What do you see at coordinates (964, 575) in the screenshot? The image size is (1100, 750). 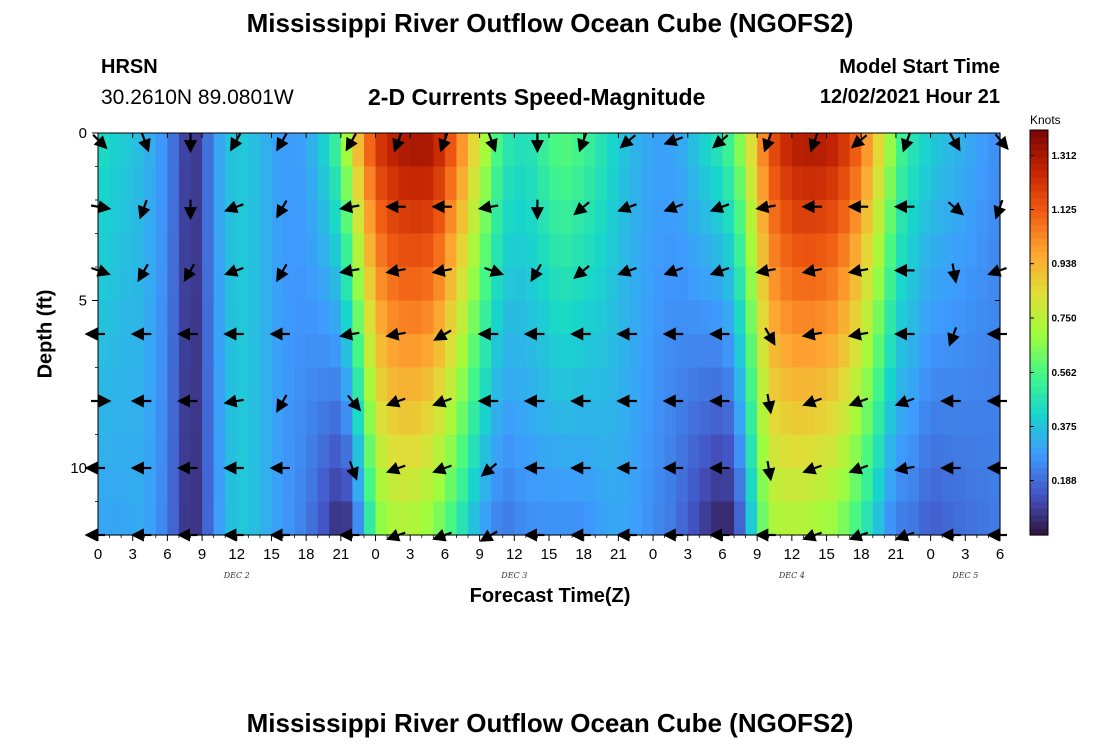 I see `day-label: DEC 5` at bounding box center [964, 575].